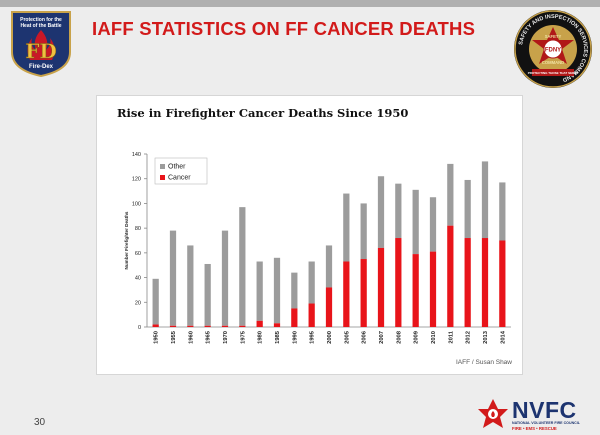  I want to click on legend-swatch-other, so click(162, 166).